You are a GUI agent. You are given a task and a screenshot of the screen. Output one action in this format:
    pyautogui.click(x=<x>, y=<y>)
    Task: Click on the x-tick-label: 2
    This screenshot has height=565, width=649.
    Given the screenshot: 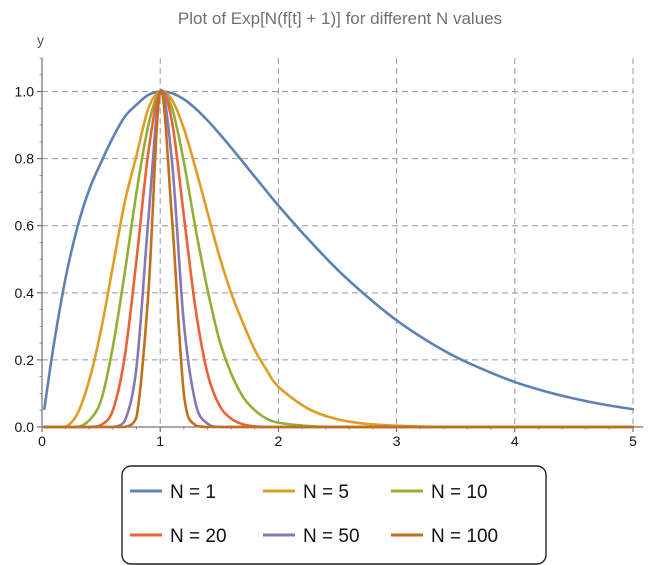 What is the action you would take?
    pyautogui.click(x=279, y=441)
    